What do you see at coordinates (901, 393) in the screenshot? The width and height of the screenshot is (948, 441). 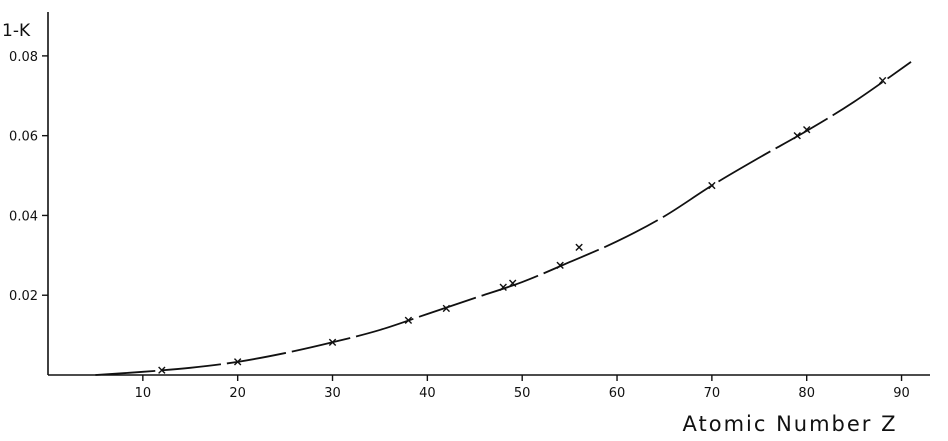 I see `x-tick-label: 90` at bounding box center [901, 393].